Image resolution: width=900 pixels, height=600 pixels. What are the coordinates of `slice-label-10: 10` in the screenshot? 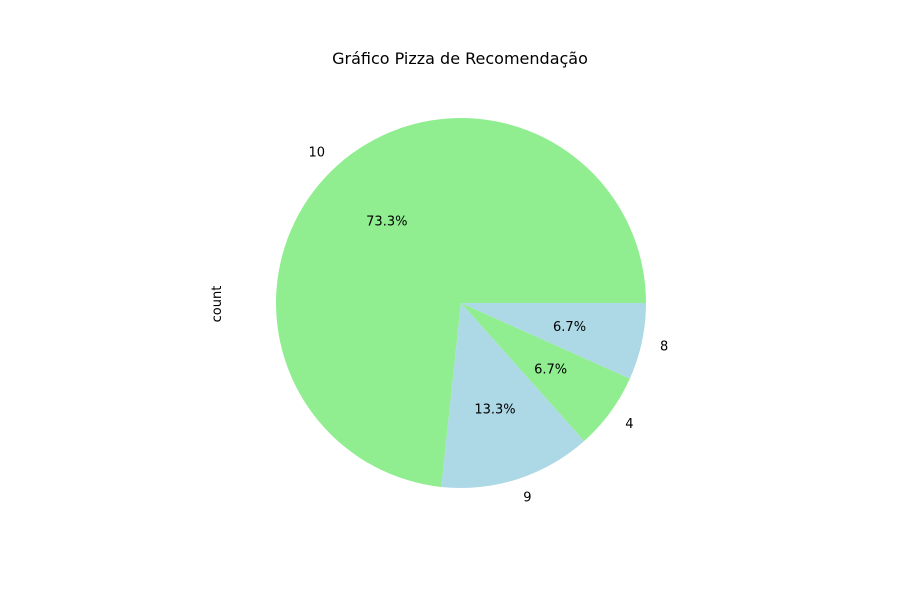 It's located at (316, 153).